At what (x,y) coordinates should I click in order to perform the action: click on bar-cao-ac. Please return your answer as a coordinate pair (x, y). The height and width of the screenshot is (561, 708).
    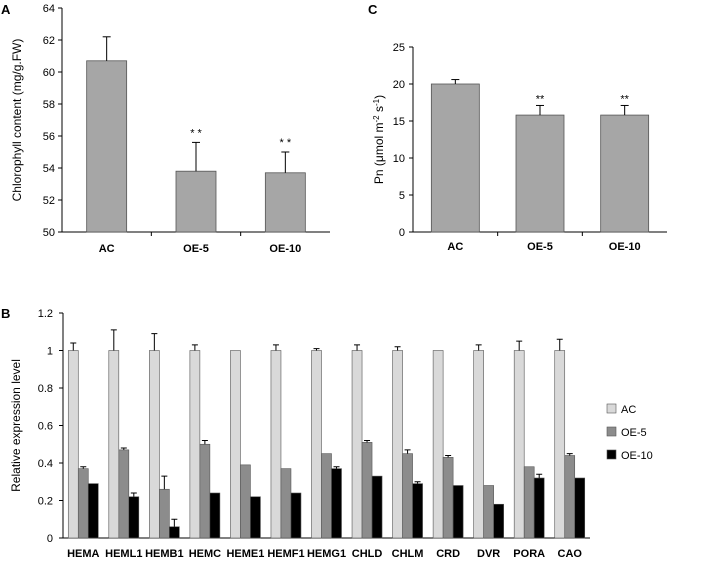
    Looking at the image, I should click on (560, 444).